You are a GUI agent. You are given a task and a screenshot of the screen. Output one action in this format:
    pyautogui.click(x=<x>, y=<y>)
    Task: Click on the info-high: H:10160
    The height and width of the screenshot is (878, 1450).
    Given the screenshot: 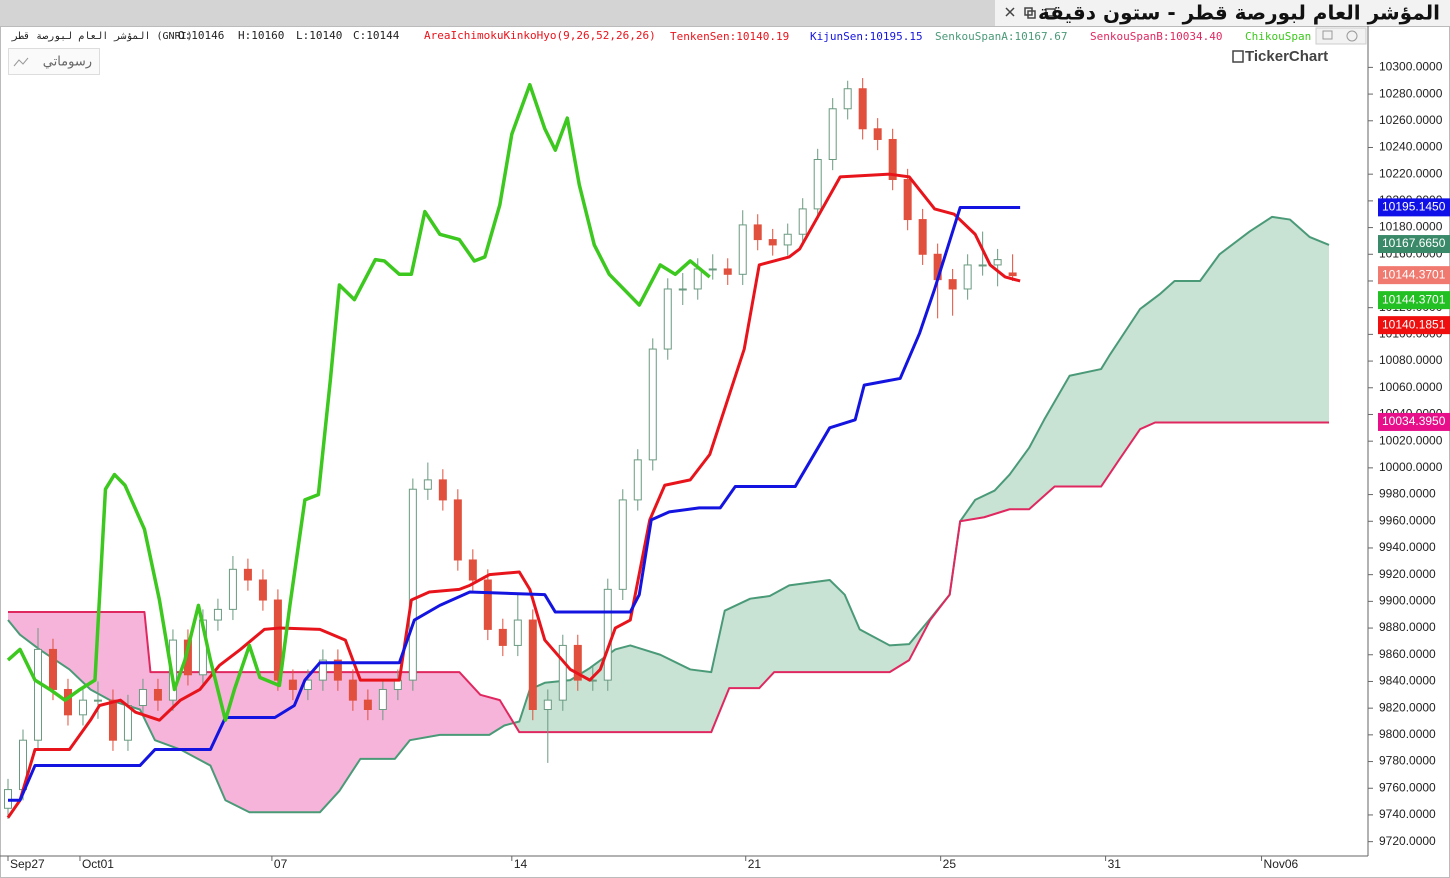 What is the action you would take?
    pyautogui.click(x=261, y=35)
    